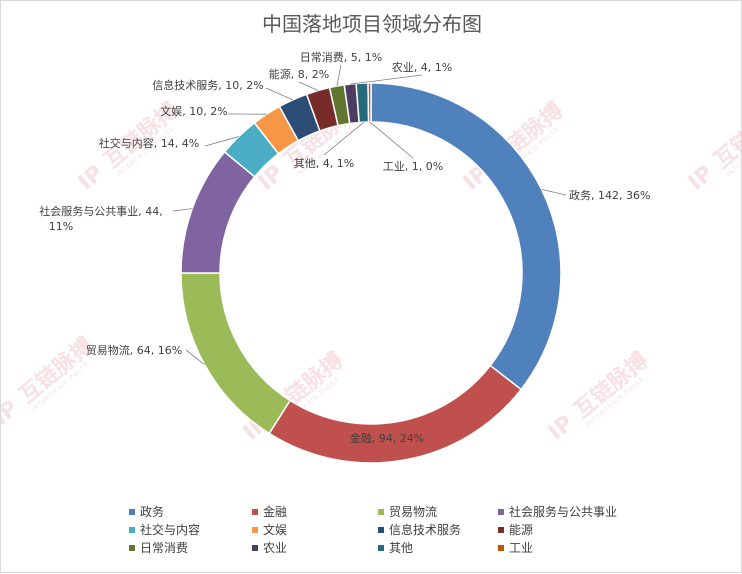 The image size is (742, 574). What do you see at coordinates (422, 67) in the screenshot?
I see `data-label-9: 农业, 4, 1%` at bounding box center [422, 67].